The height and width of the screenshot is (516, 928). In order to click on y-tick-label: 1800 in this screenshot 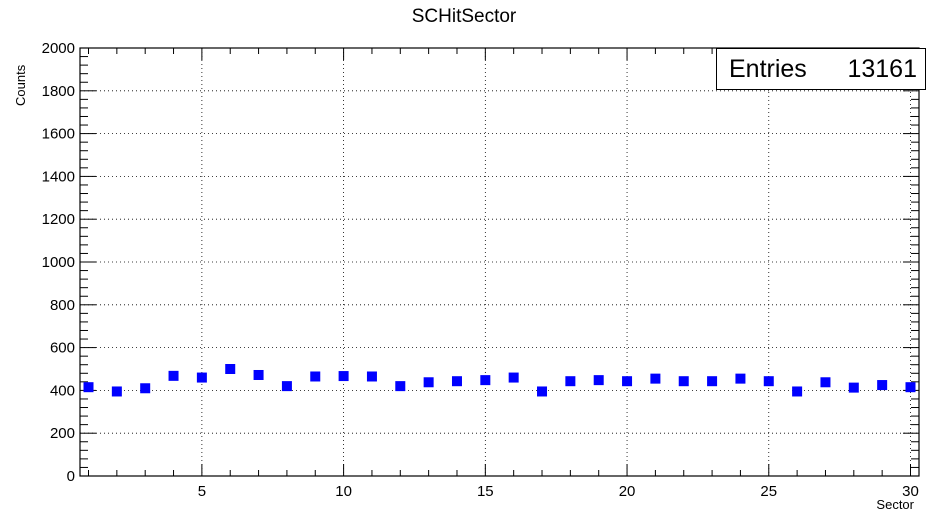, I will do `click(58, 91)`.